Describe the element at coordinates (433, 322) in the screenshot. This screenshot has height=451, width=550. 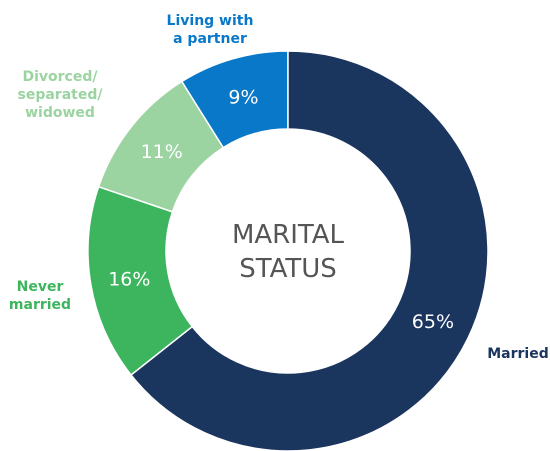
I see `value-label: 65%` at that location.